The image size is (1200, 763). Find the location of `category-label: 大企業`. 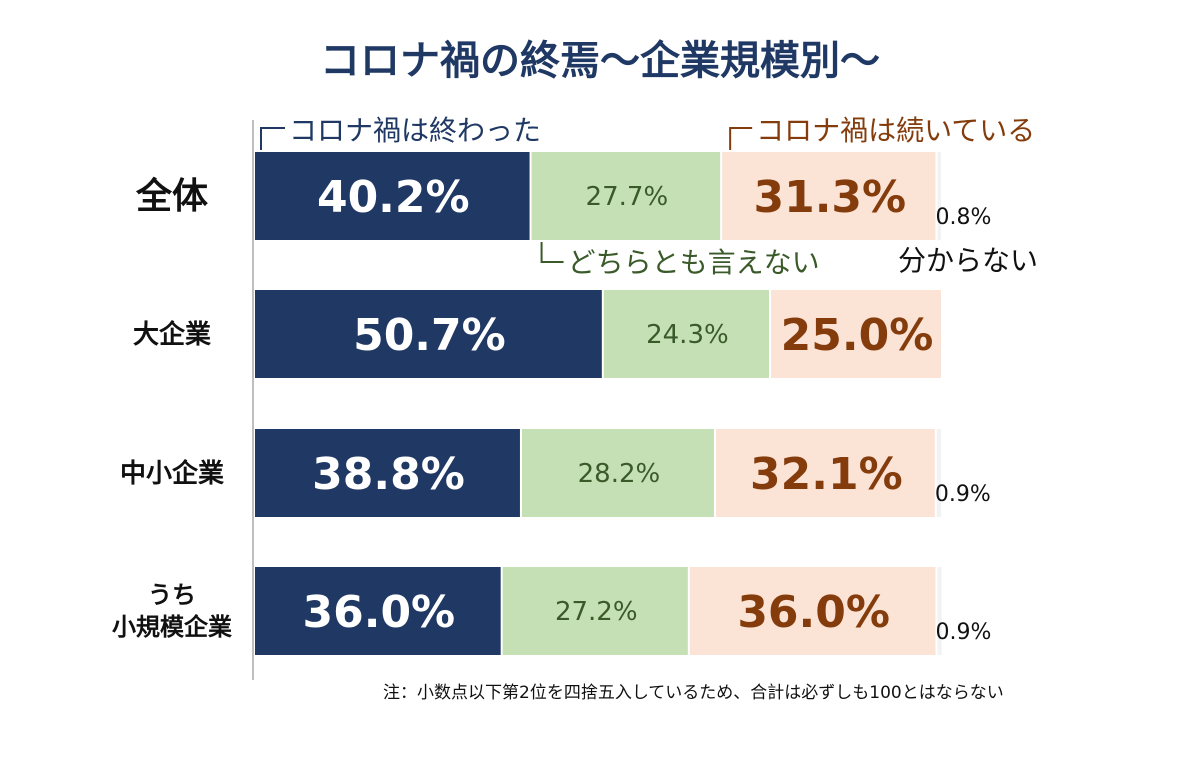

category-label: 大企業 is located at coordinates (172, 334).